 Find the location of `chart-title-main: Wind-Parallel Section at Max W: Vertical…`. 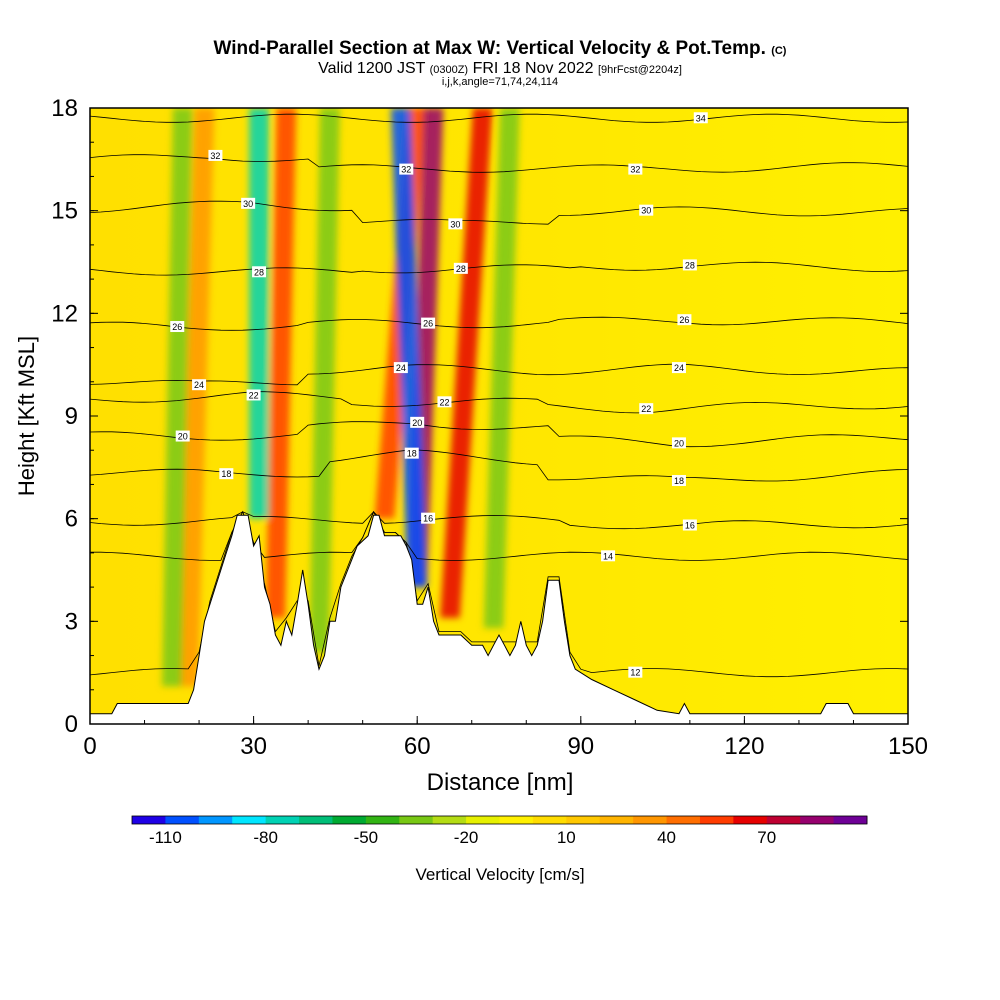

chart-title-main: Wind-Parallel Section at Max W: Vertical… is located at coordinates (489, 48).